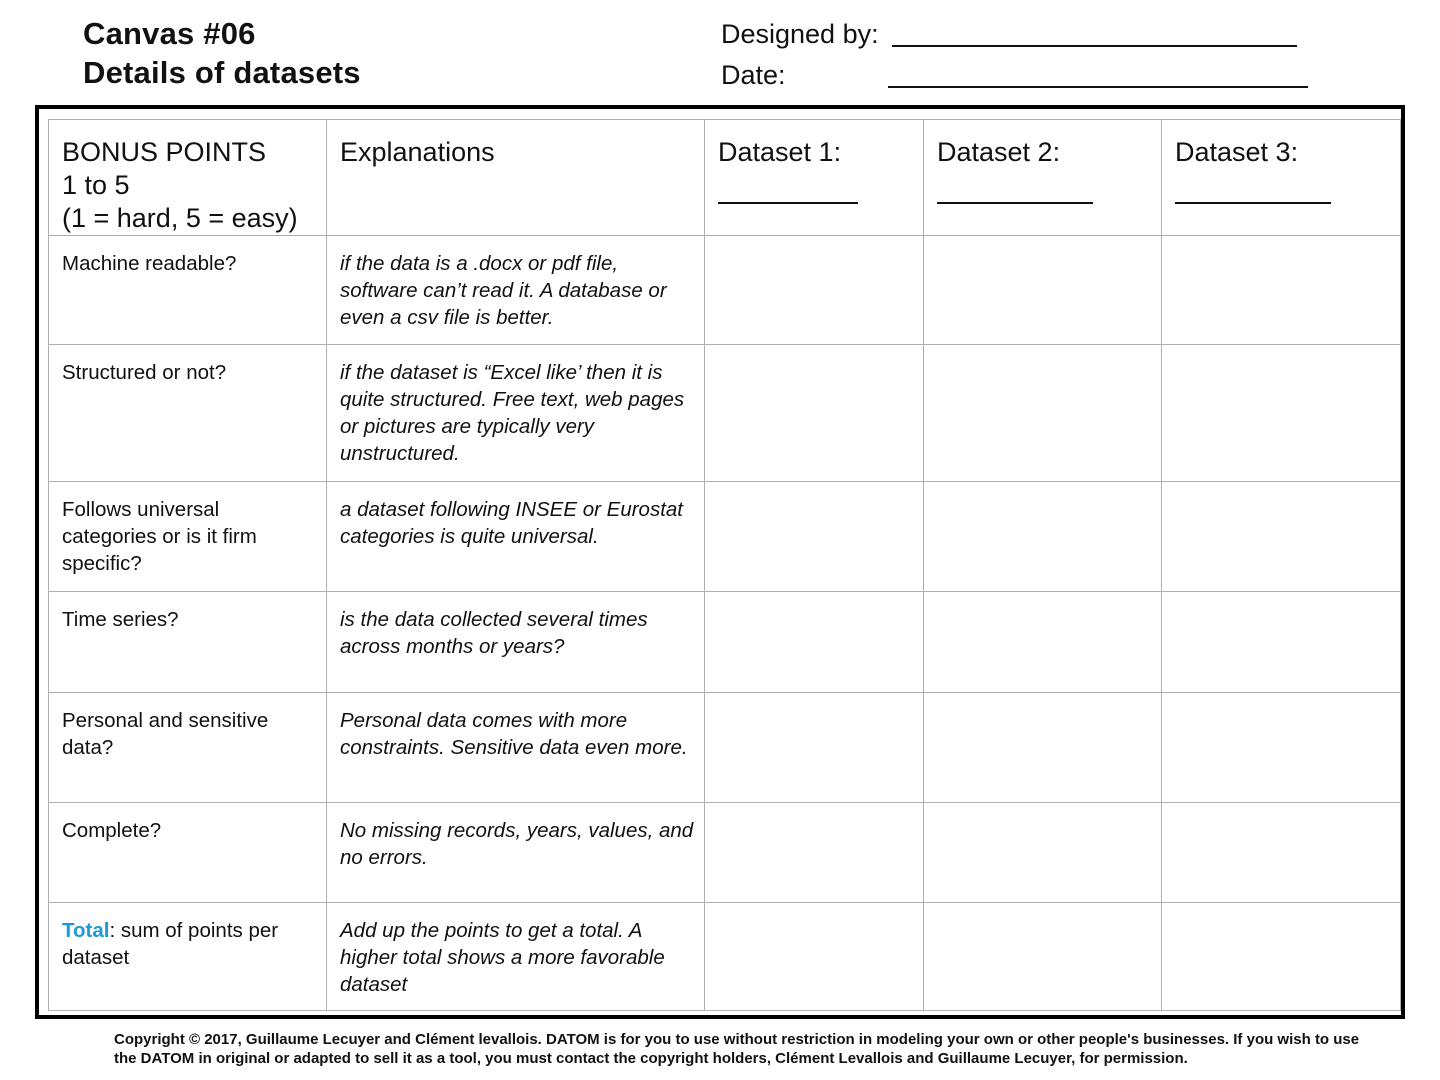  Describe the element at coordinates (96, 185) in the screenshot. I see `bonus-range-label: 1 to 5` at that location.